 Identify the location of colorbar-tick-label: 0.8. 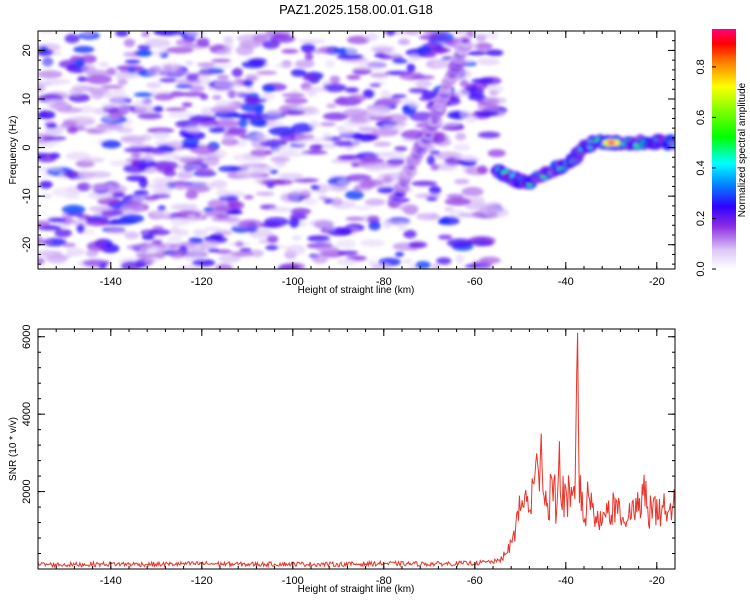
(701, 66).